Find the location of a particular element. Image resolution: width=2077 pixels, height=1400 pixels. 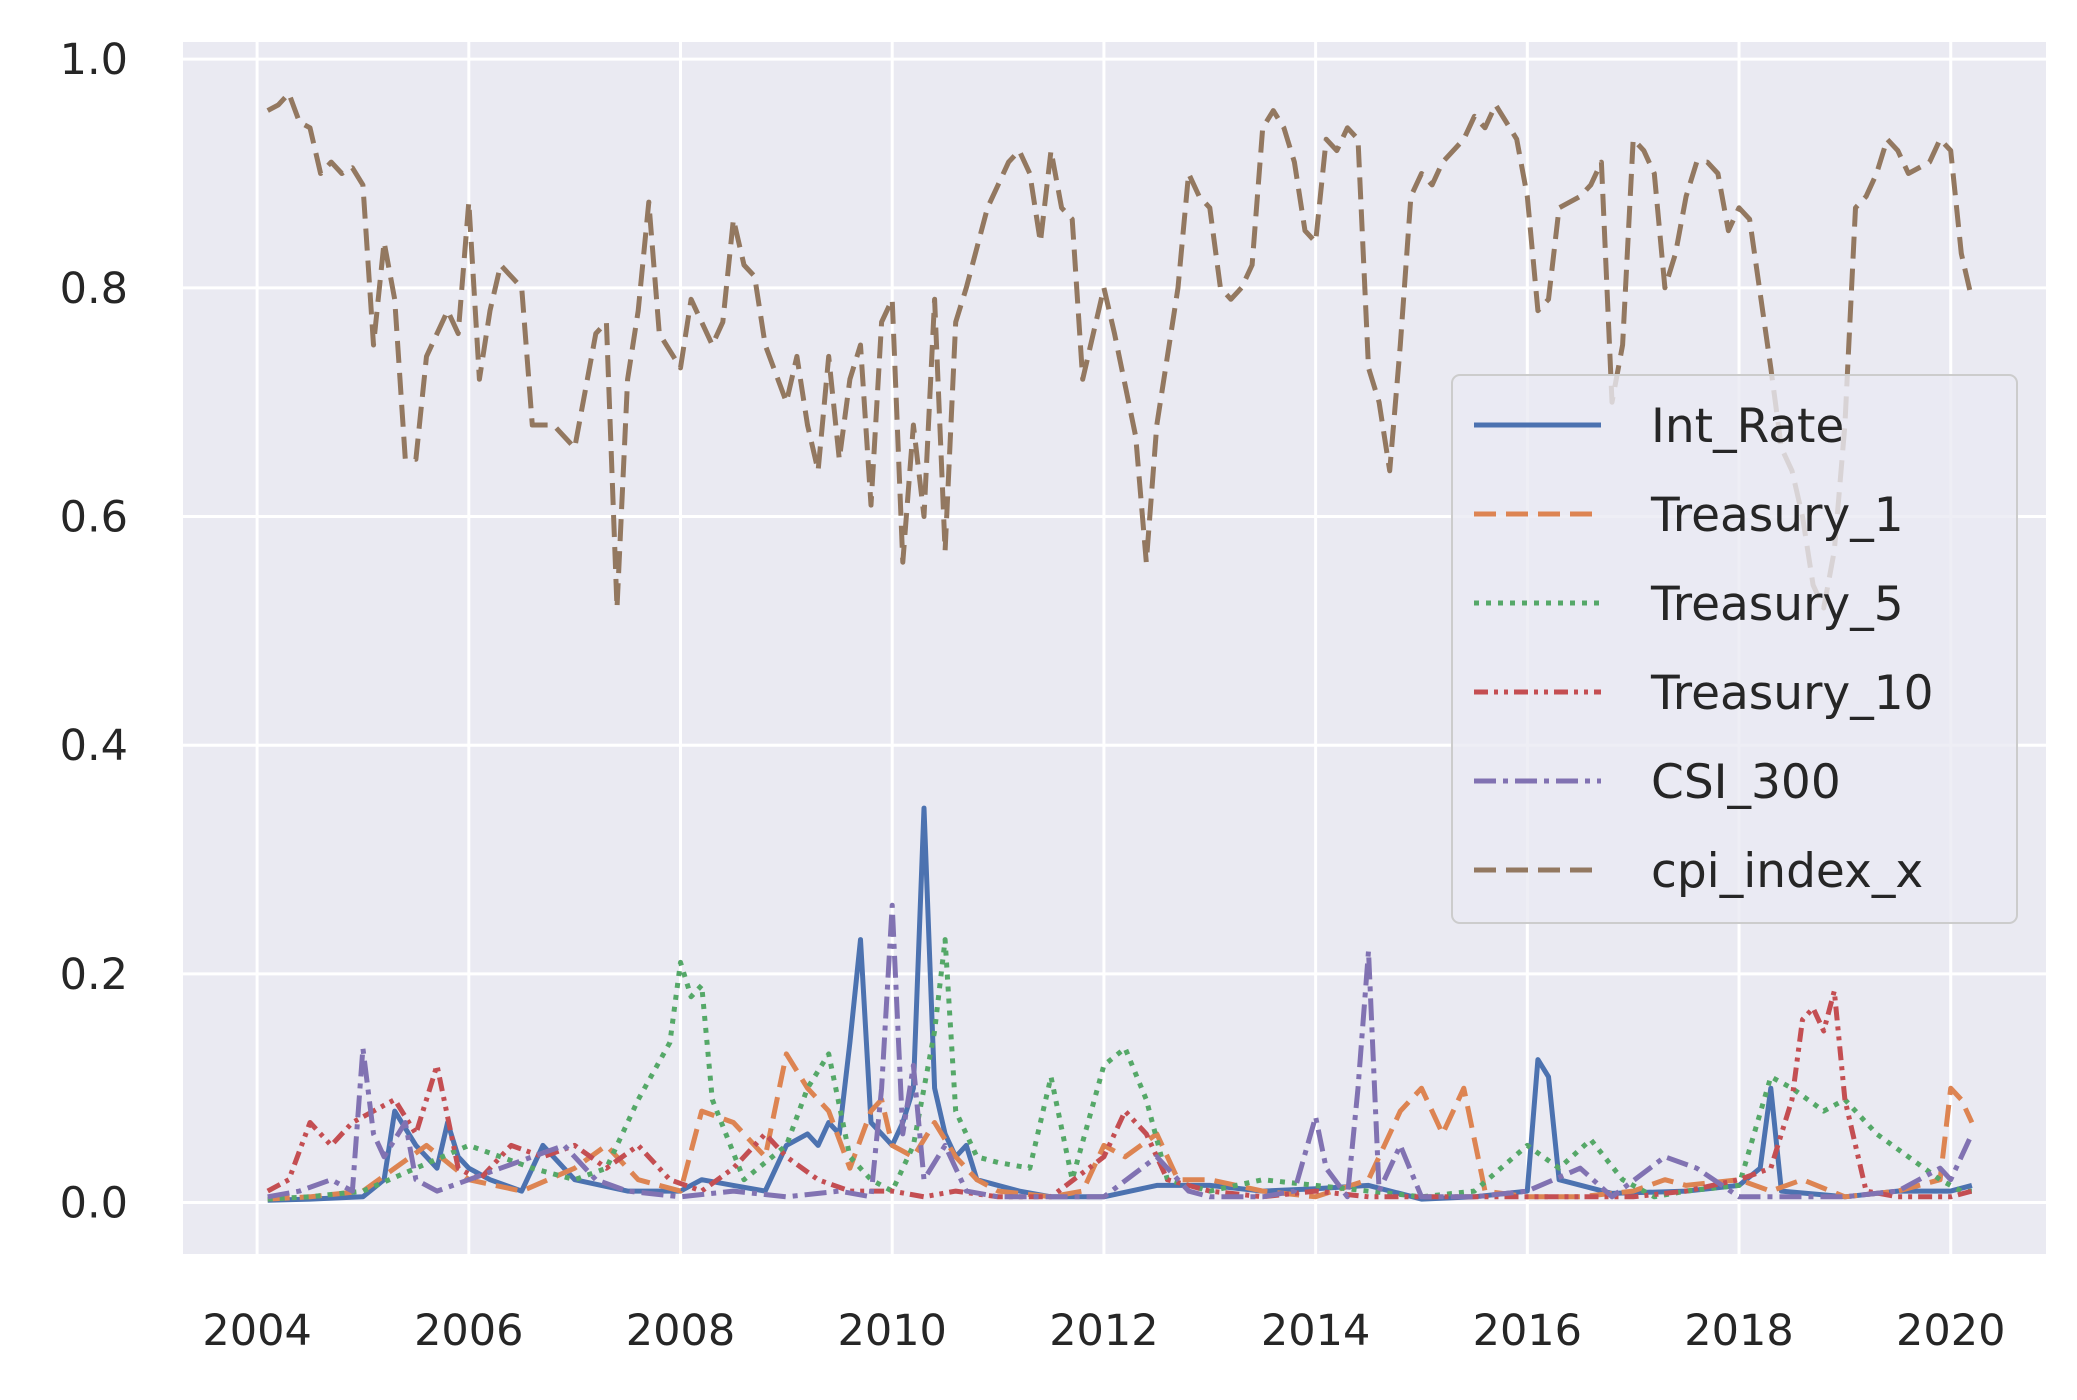

legend-label: cpi_index_x is located at coordinates (1787, 871).